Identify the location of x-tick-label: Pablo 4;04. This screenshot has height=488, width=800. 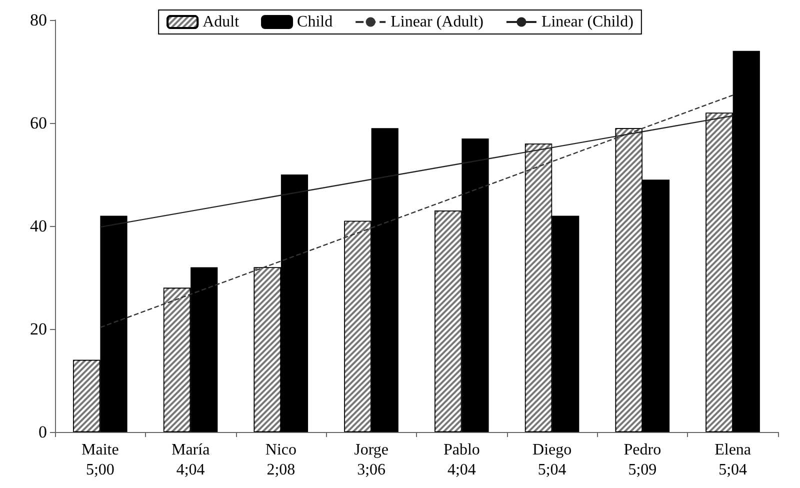
(461, 460).